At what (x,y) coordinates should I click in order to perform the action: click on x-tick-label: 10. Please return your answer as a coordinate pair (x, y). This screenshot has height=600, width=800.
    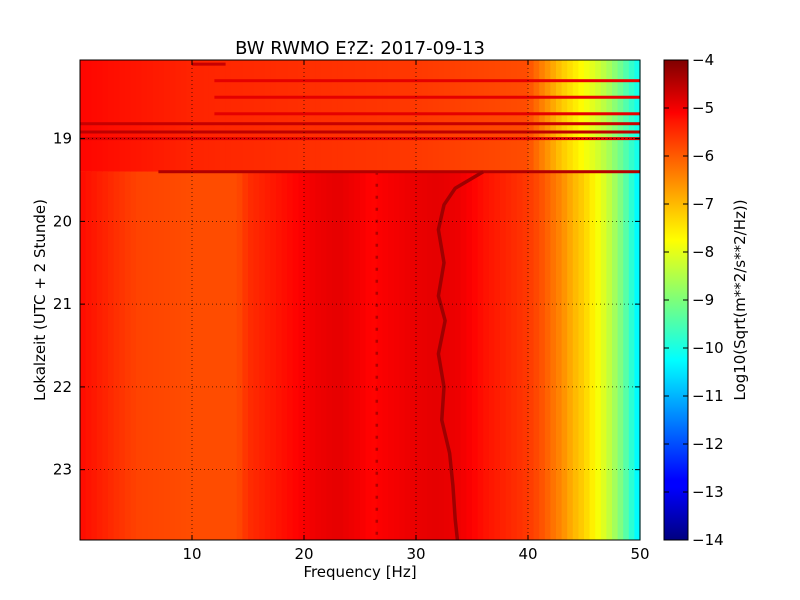
    Looking at the image, I should click on (191, 554).